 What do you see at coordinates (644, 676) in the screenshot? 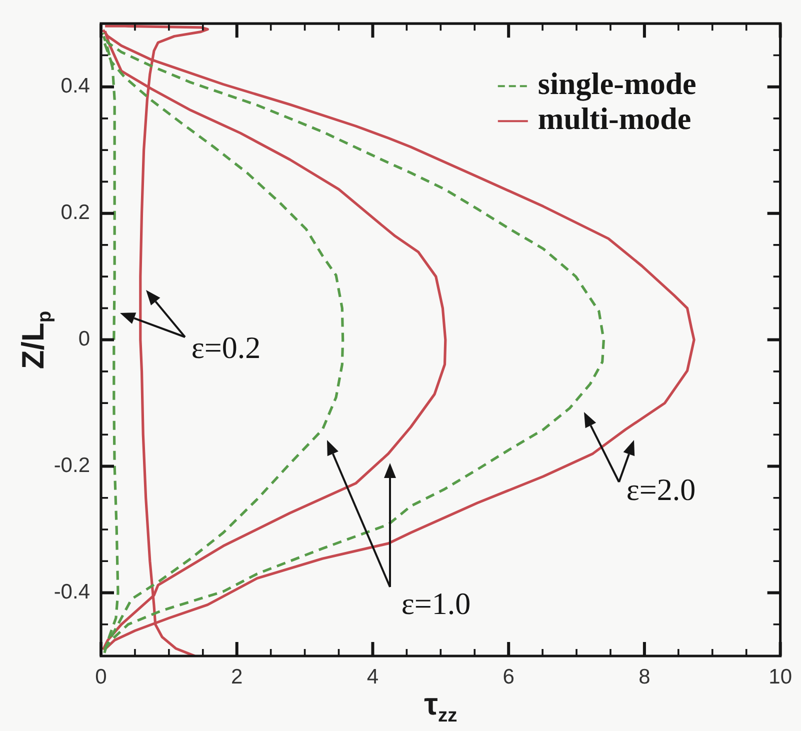
I see `x-tick-label: 8` at bounding box center [644, 676].